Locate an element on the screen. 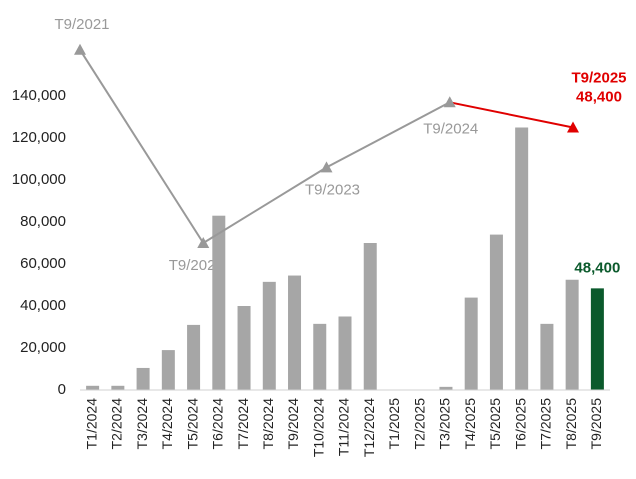  x-tick-label: T6/2024 is located at coordinates (218, 424).